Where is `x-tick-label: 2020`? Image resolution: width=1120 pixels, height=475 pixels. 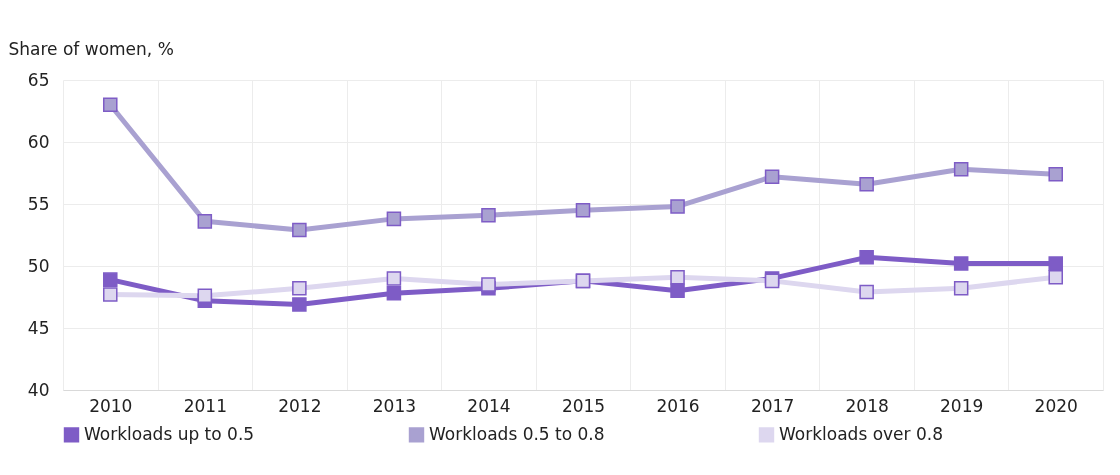
x-tick-label: 2020 is located at coordinates (1056, 405).